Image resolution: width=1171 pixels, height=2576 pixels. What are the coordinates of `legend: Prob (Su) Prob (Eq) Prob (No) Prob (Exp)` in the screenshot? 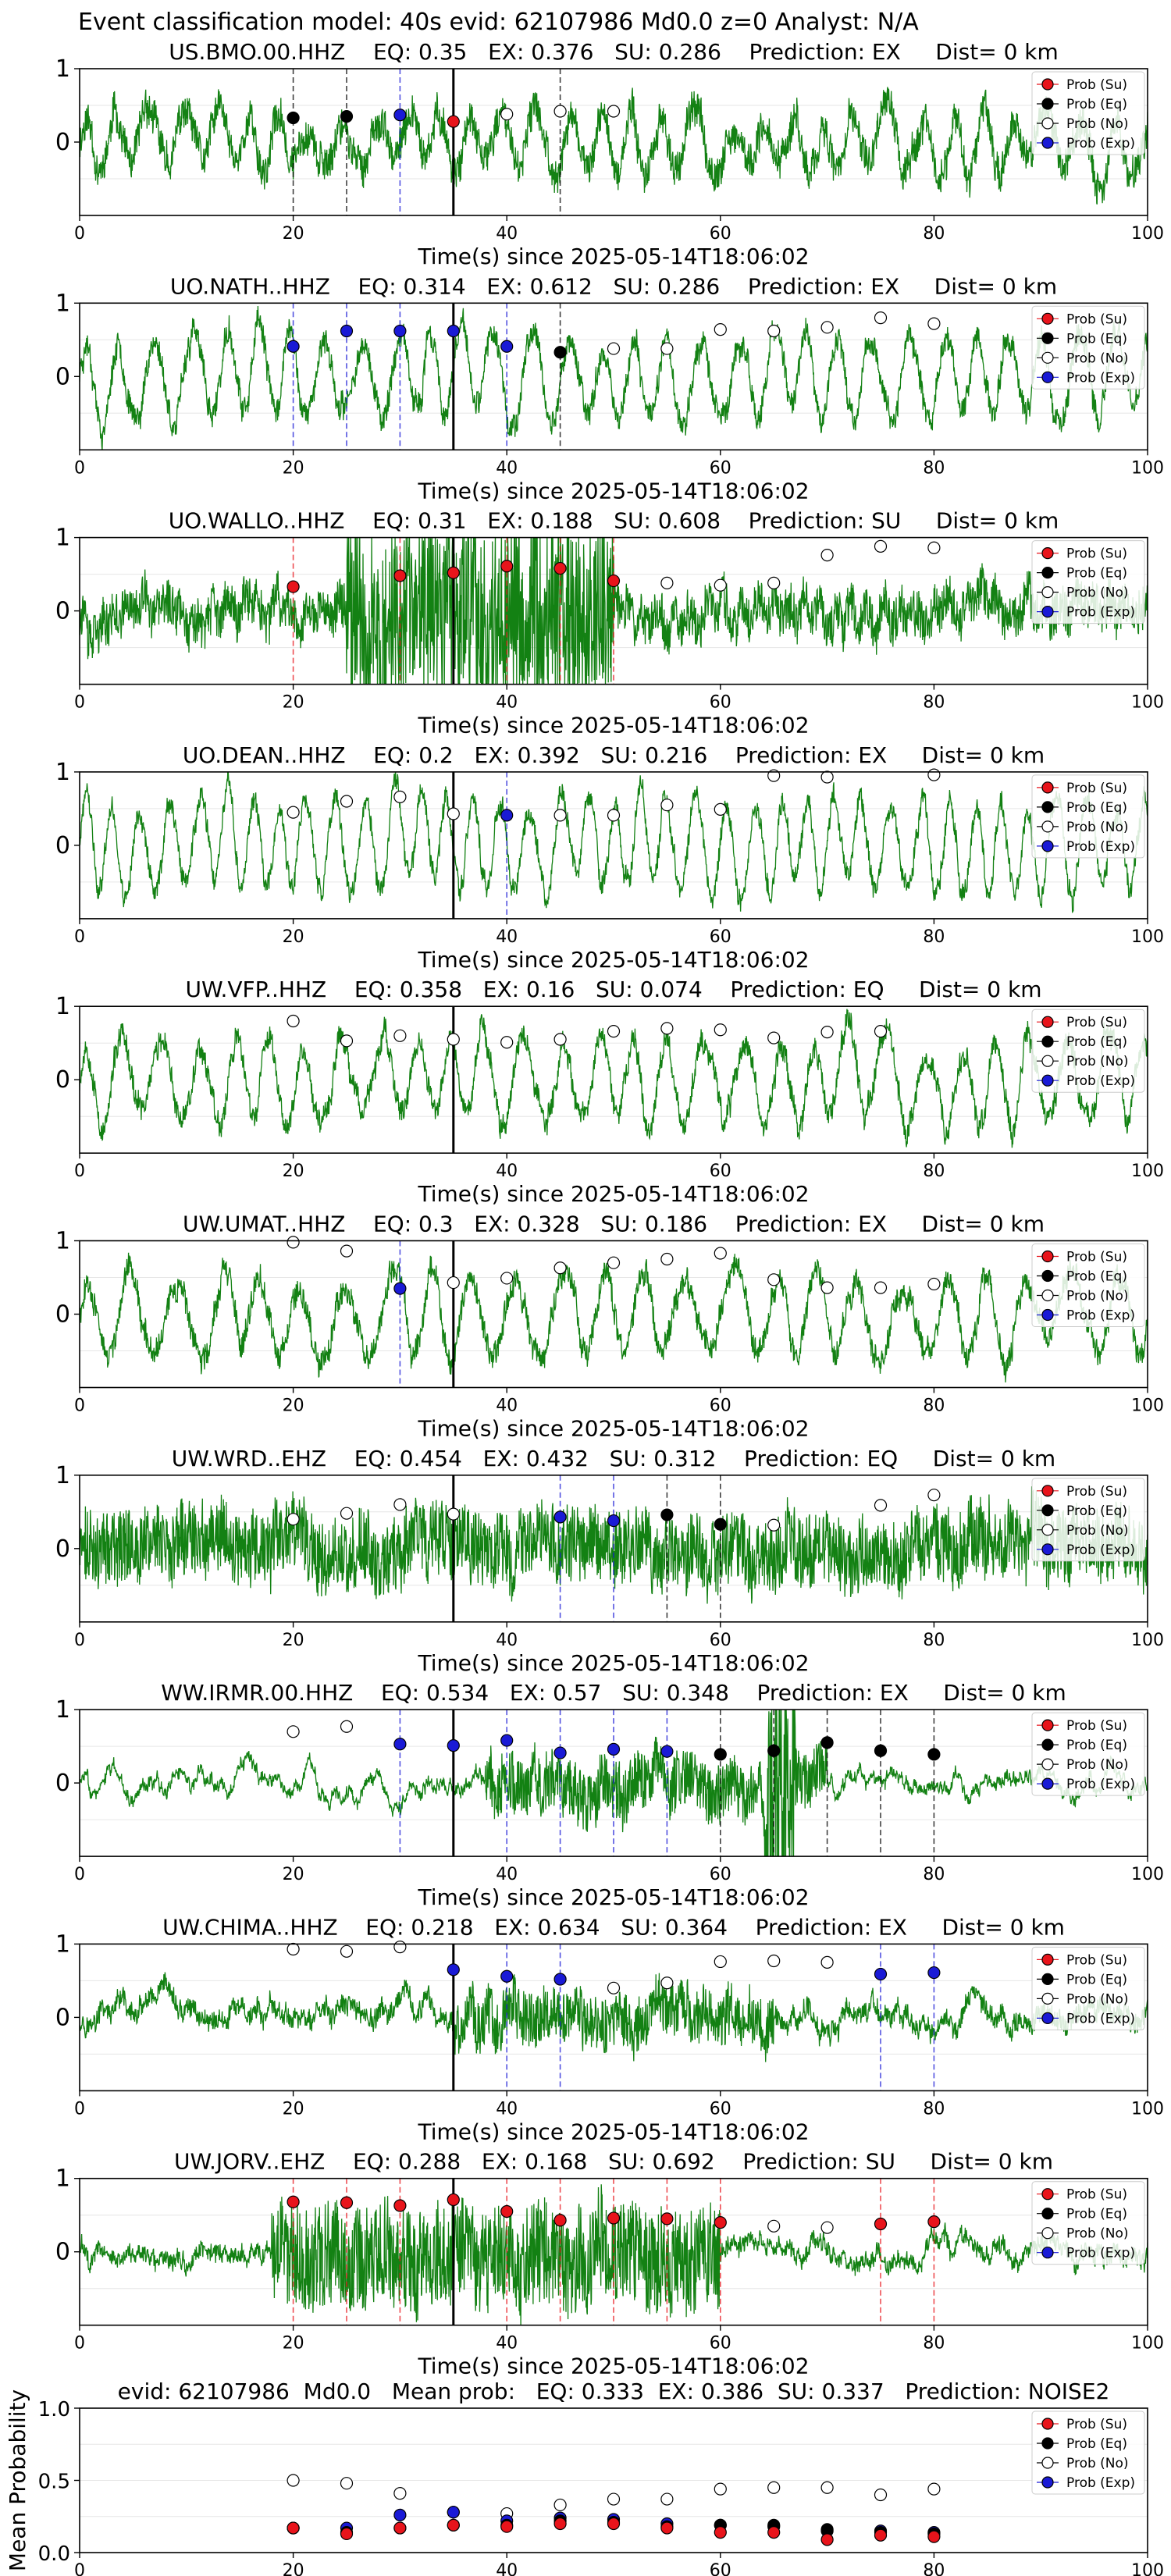 It's located at (1088, 817).